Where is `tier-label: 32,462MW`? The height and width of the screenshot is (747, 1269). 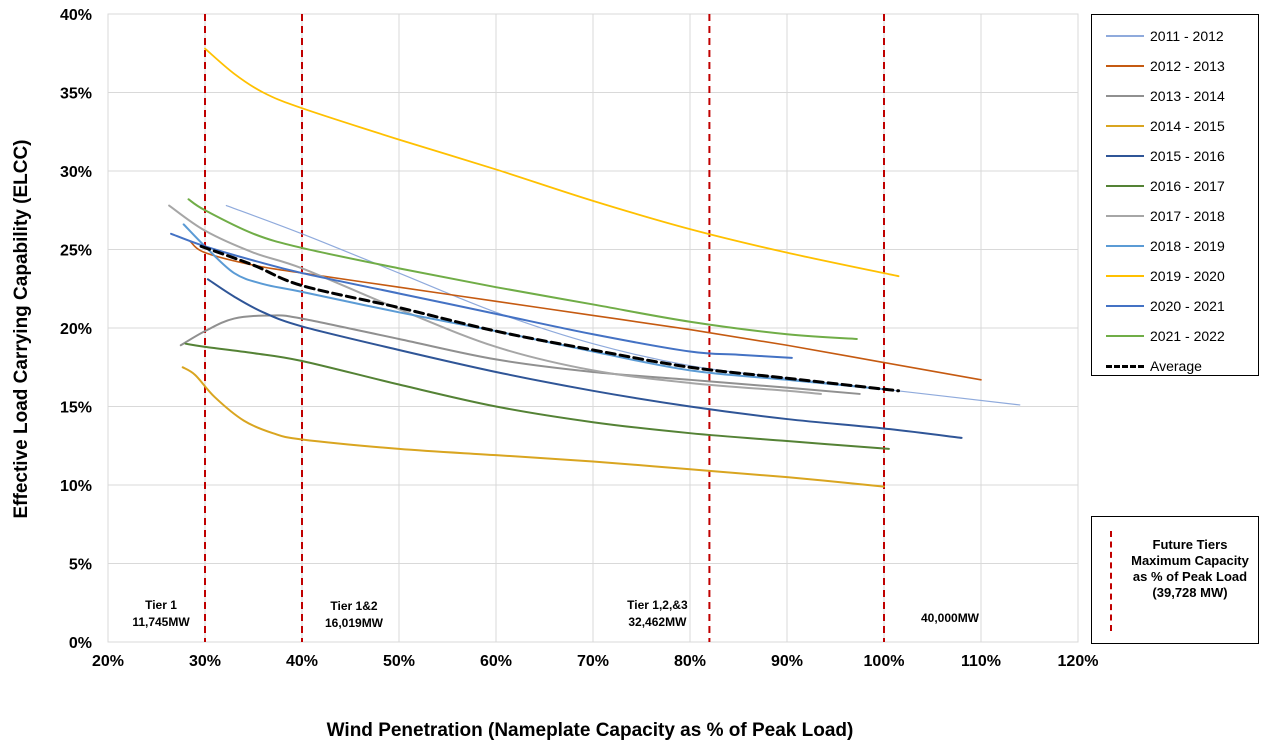 tier-label: 32,462MW is located at coordinates (657, 622).